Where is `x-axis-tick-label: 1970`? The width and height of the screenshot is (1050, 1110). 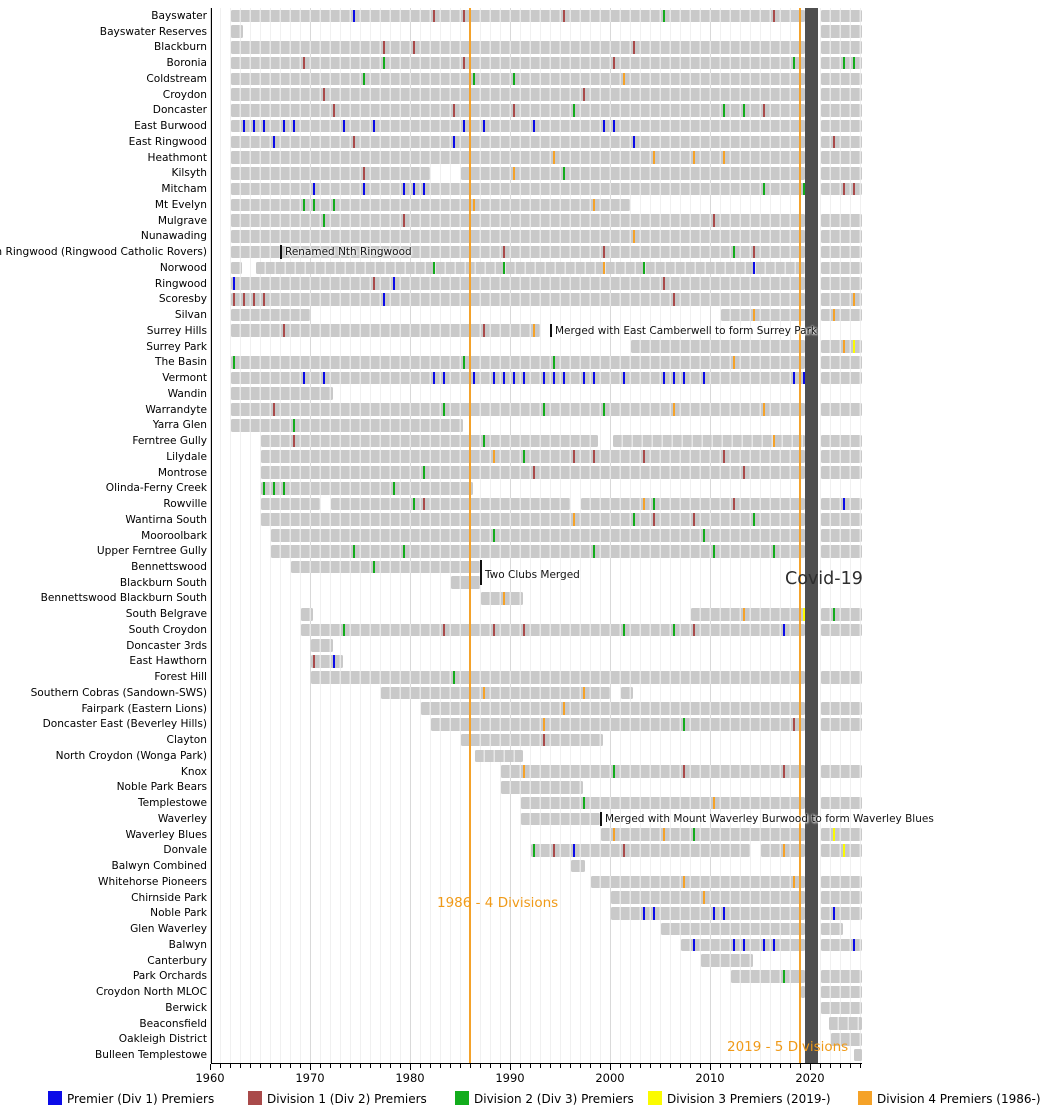
x-axis-tick-label: 1970 is located at coordinates (310, 1078).